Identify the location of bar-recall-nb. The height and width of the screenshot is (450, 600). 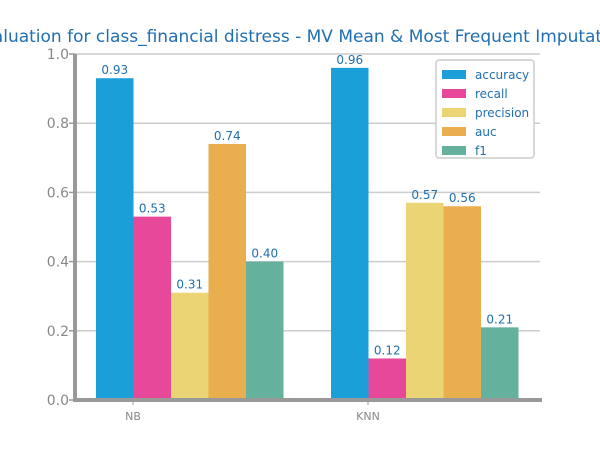
(152, 308).